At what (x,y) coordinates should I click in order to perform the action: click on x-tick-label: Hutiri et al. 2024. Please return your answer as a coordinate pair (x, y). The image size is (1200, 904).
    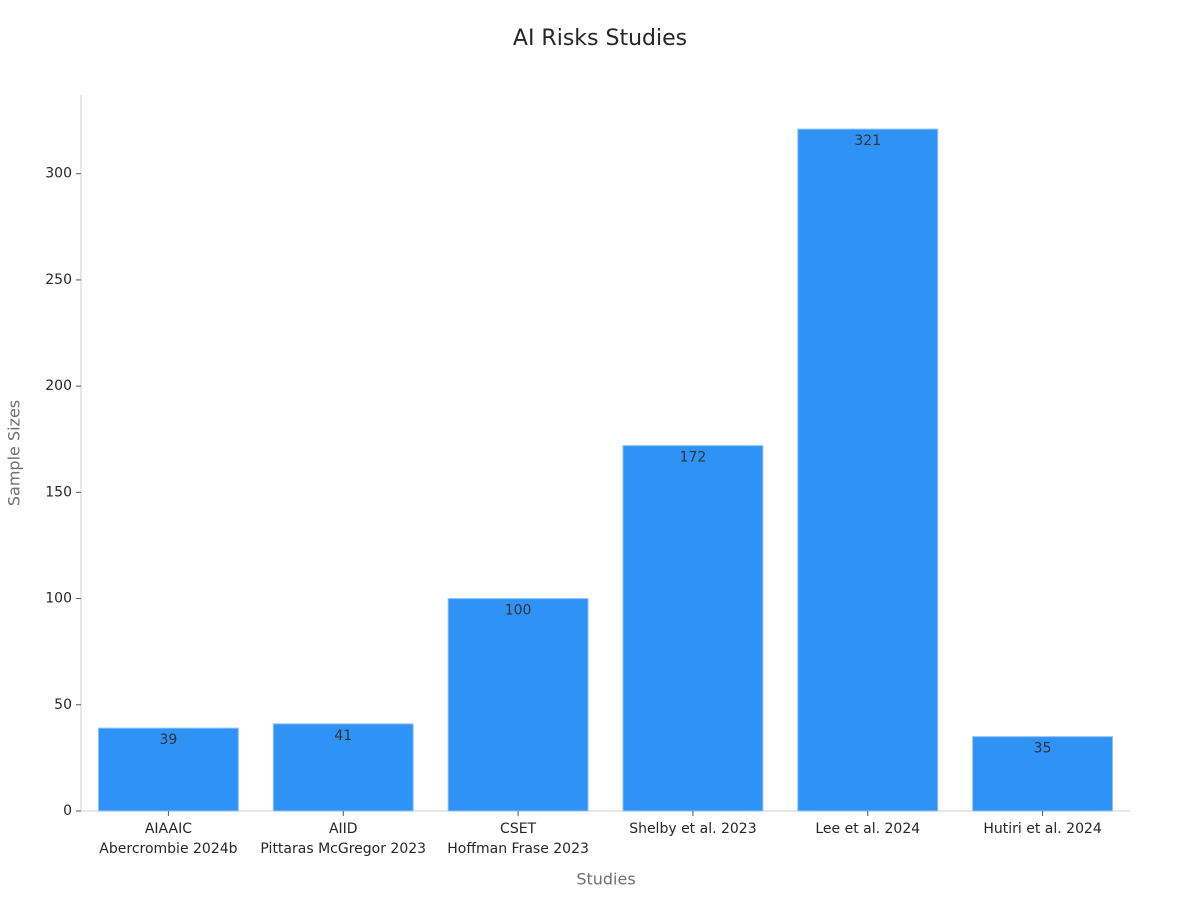
    Looking at the image, I should click on (1042, 829).